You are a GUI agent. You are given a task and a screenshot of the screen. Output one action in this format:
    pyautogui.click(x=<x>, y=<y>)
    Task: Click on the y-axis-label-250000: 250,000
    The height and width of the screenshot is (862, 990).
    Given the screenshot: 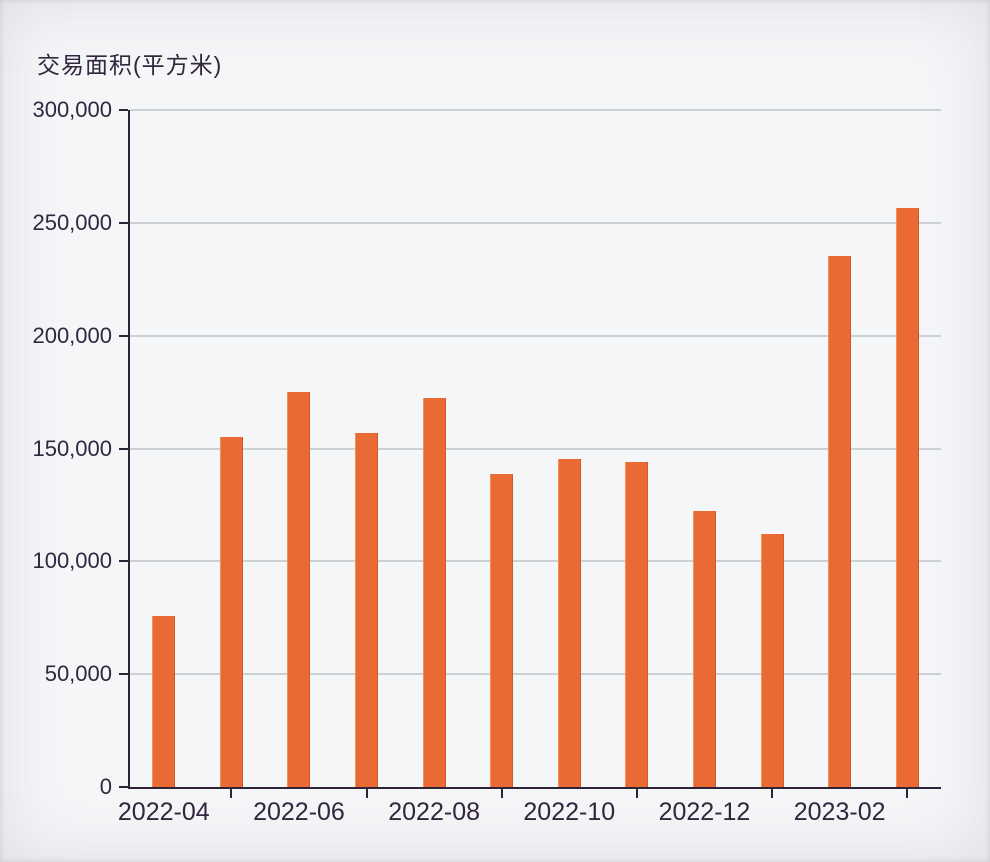 What is the action you would take?
    pyautogui.click(x=72, y=222)
    